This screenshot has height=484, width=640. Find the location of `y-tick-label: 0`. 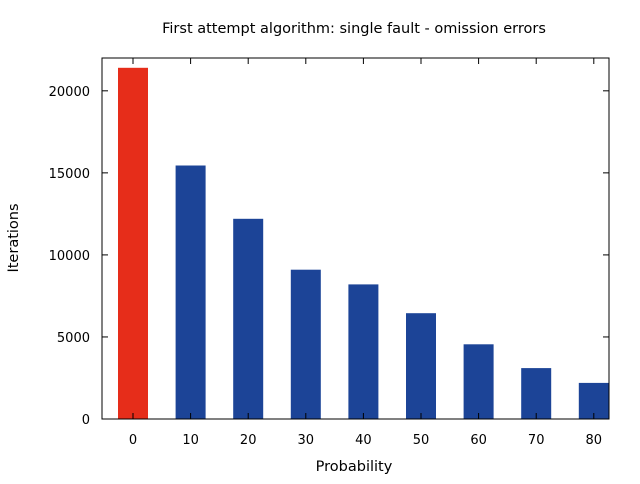

y-tick-label: 0 is located at coordinates (86, 420).